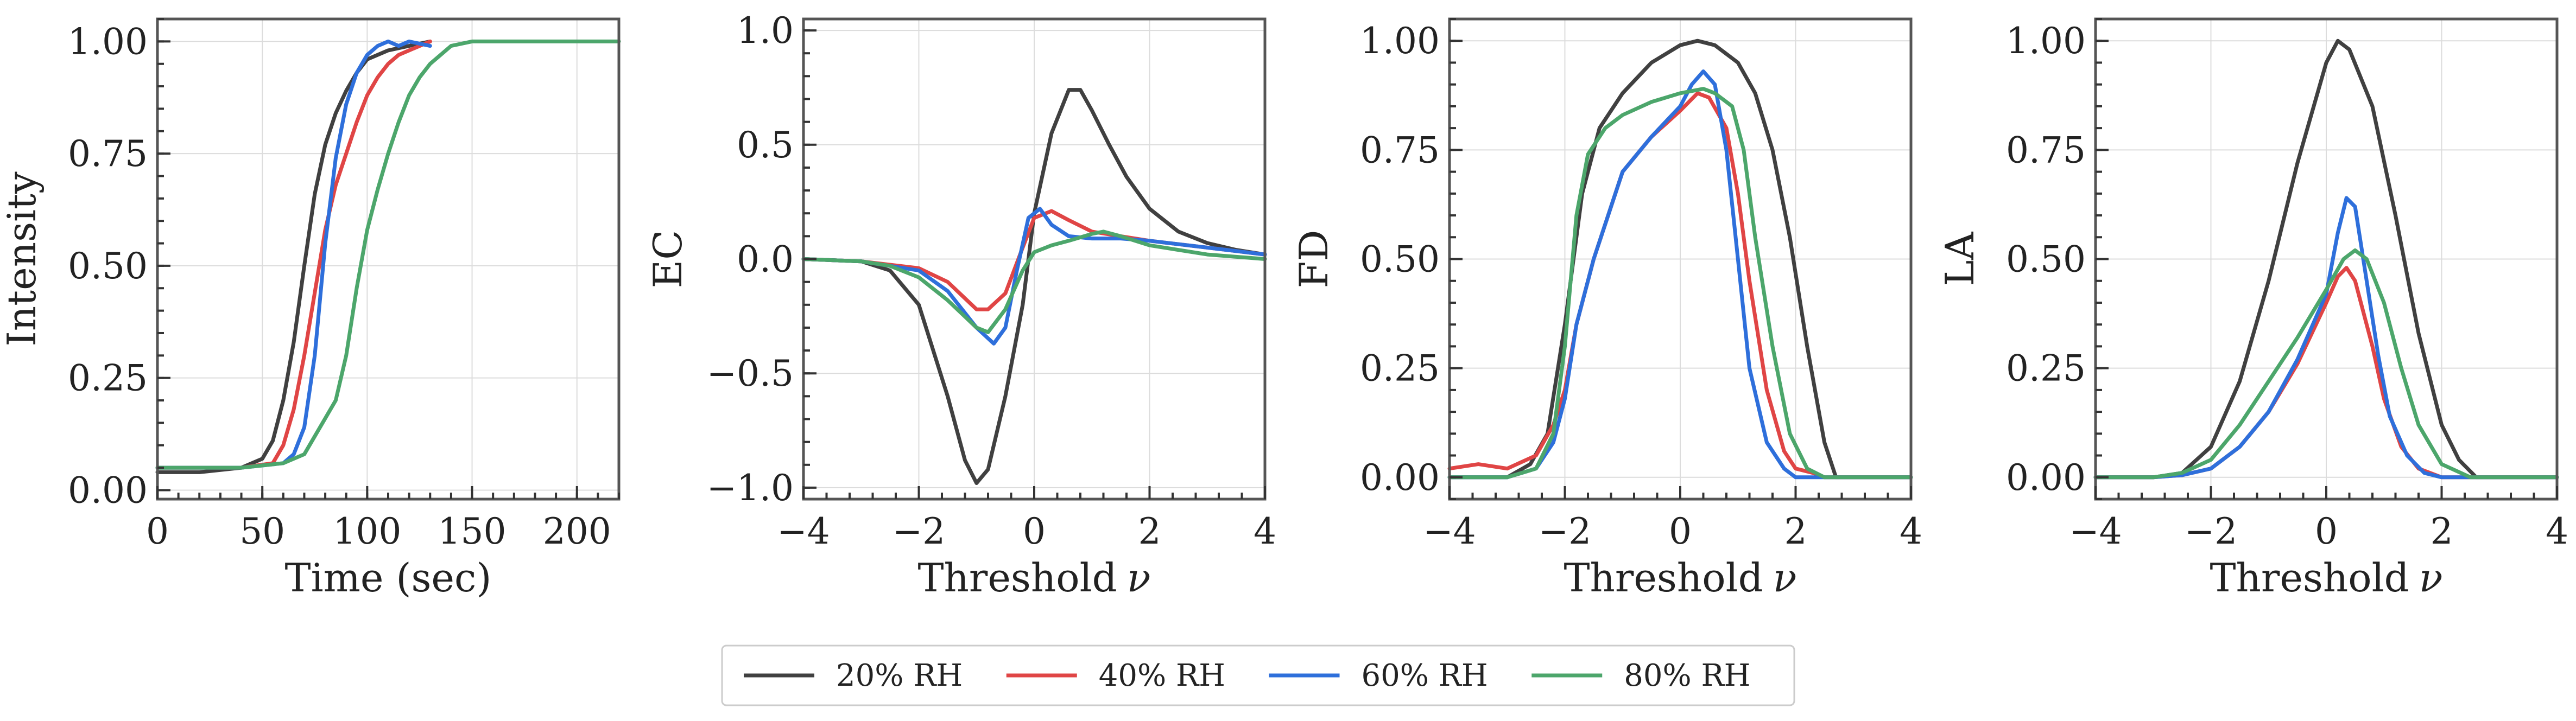  I want to click on legend-label: 80% RH, so click(1687, 676).